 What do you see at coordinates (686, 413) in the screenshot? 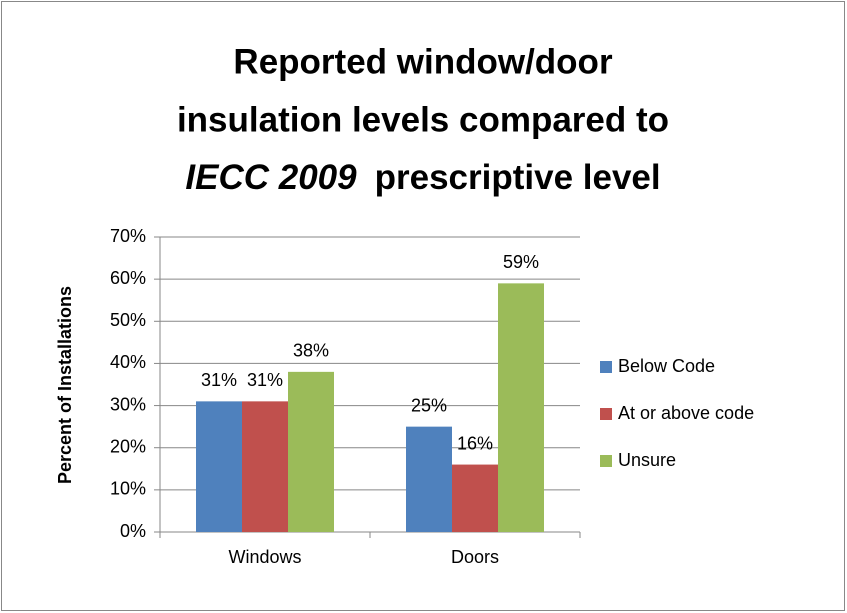
I see `legend-label: At or above code` at bounding box center [686, 413].